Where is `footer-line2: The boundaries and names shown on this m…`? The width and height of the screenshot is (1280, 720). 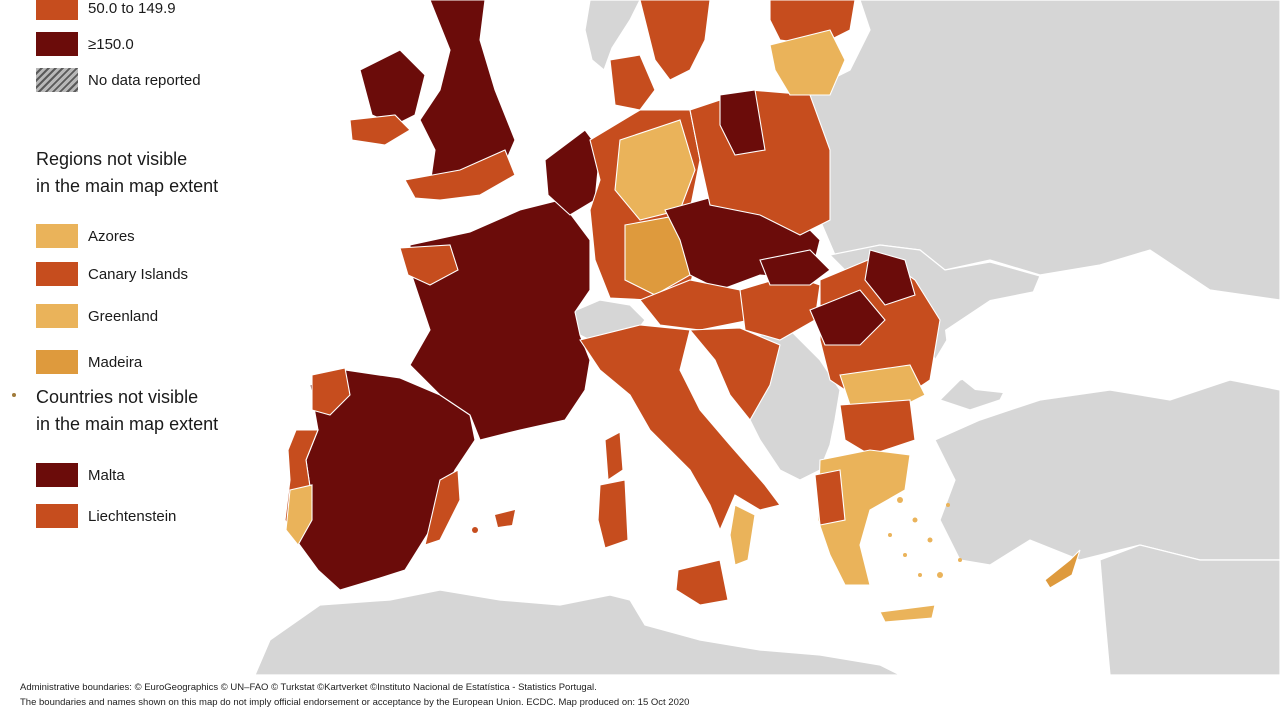
footer-line2: The boundaries and names shown on this m… is located at coordinates (355, 702).